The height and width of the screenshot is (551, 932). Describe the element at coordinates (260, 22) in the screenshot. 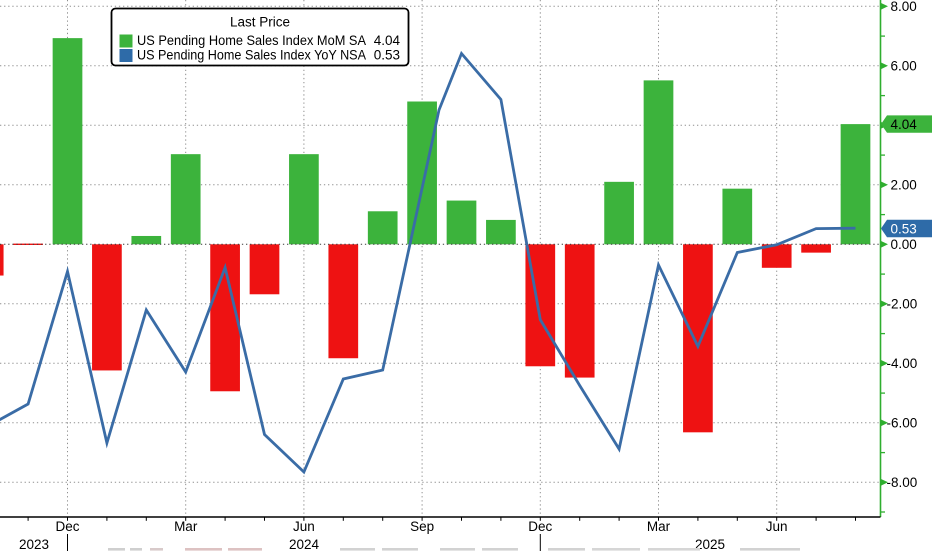

I see `svg-text: Last Price` at that location.